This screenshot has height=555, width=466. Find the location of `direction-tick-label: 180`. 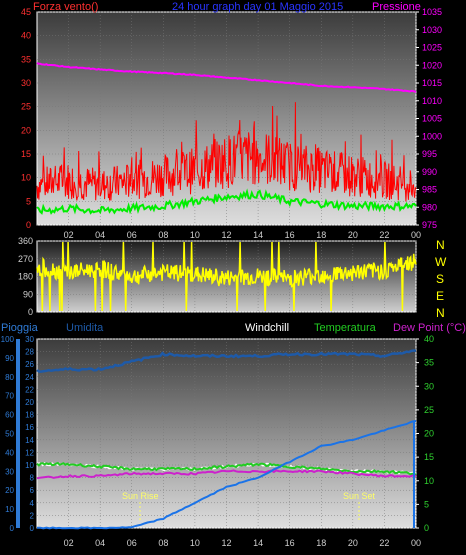

direction-tick-label: 180 is located at coordinates (25, 277).